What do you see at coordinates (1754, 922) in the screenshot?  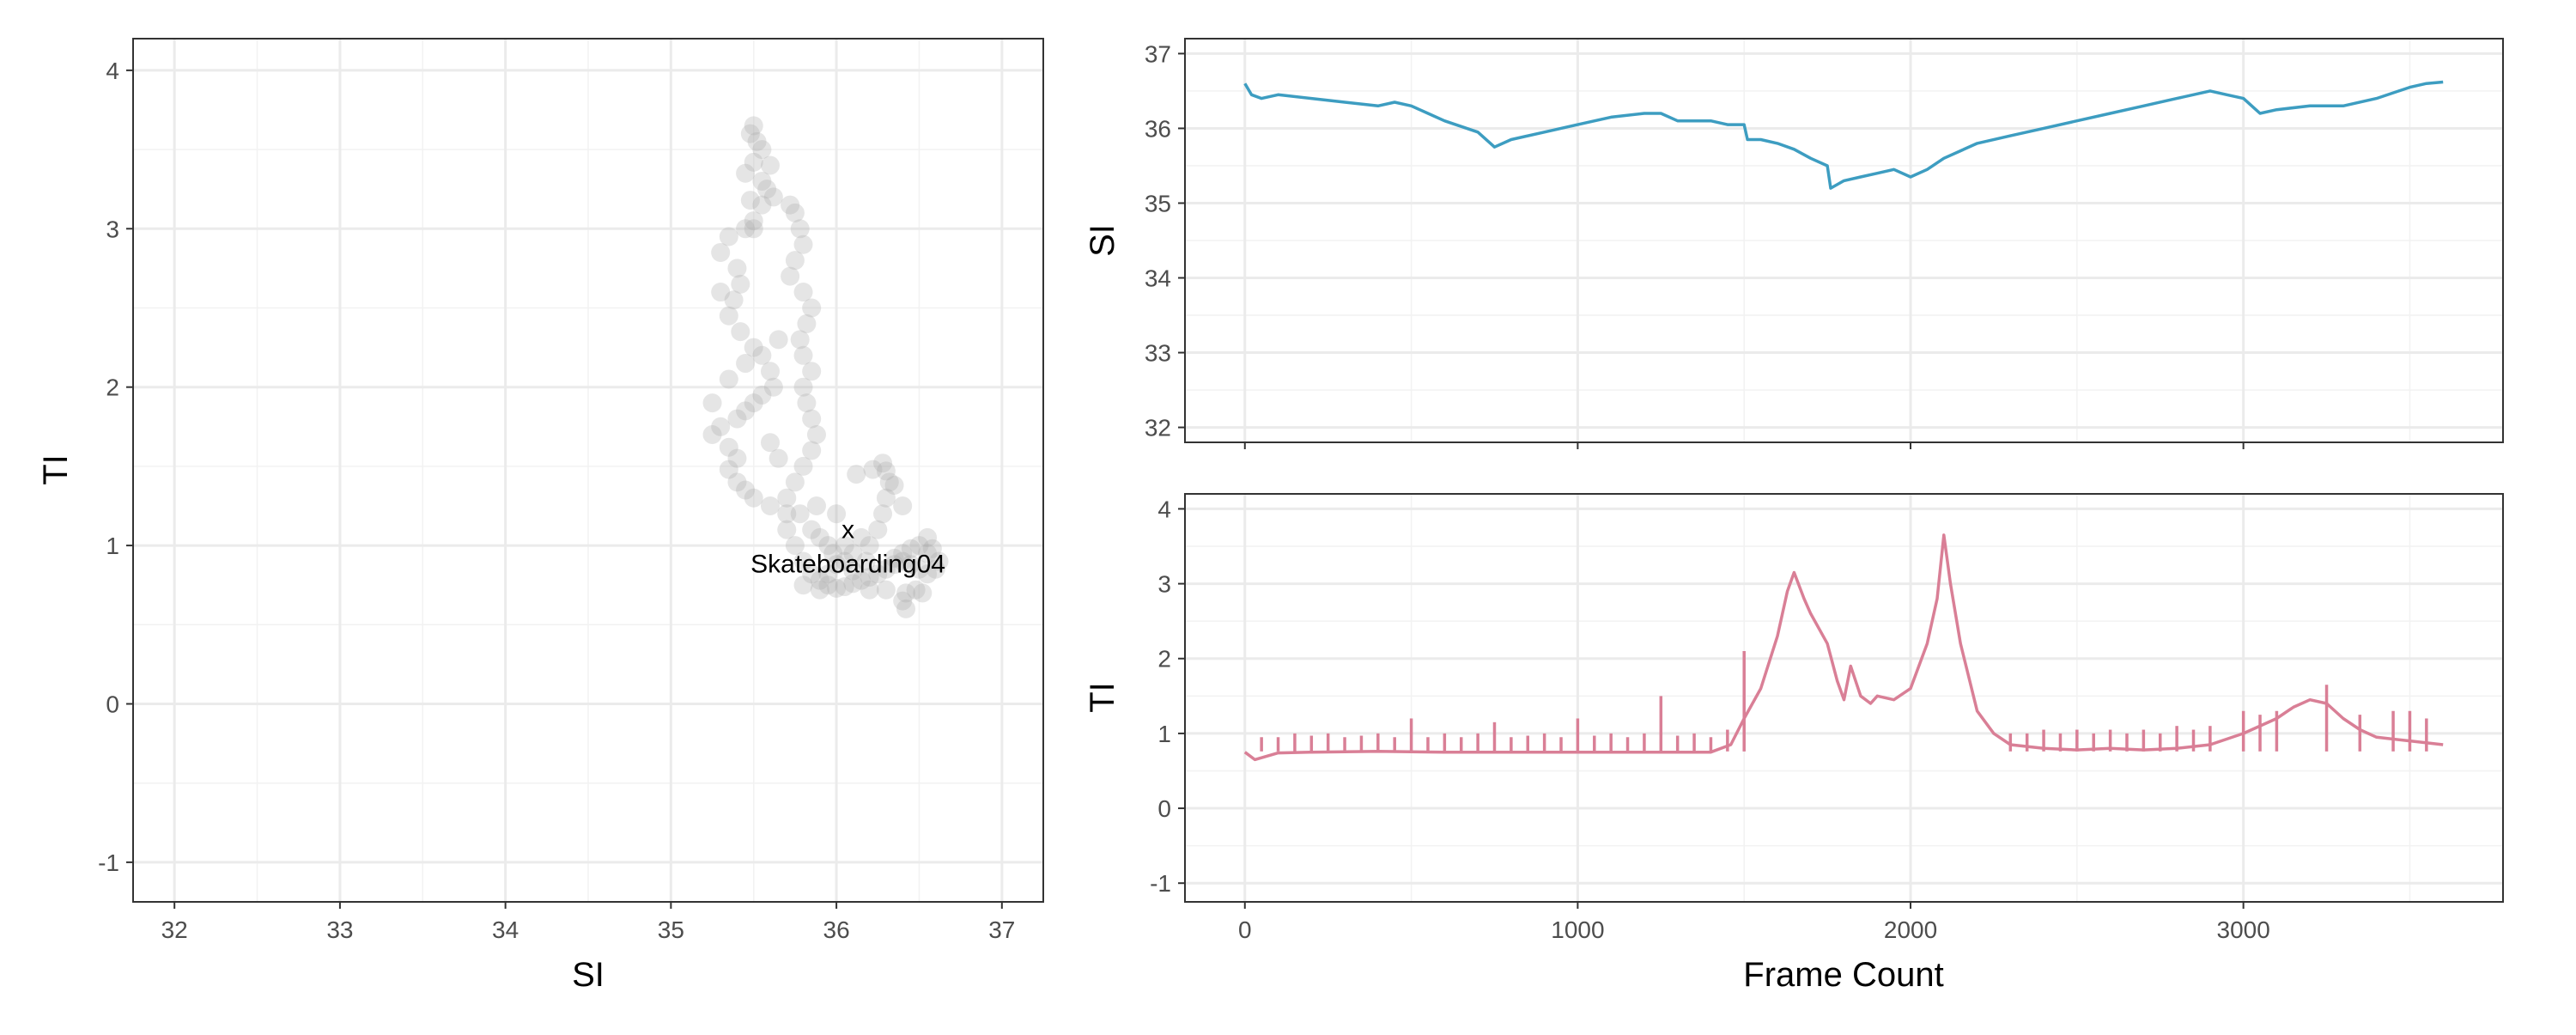 I see `ti-x-ticks: 0 1000 2000 3000` at bounding box center [1754, 922].